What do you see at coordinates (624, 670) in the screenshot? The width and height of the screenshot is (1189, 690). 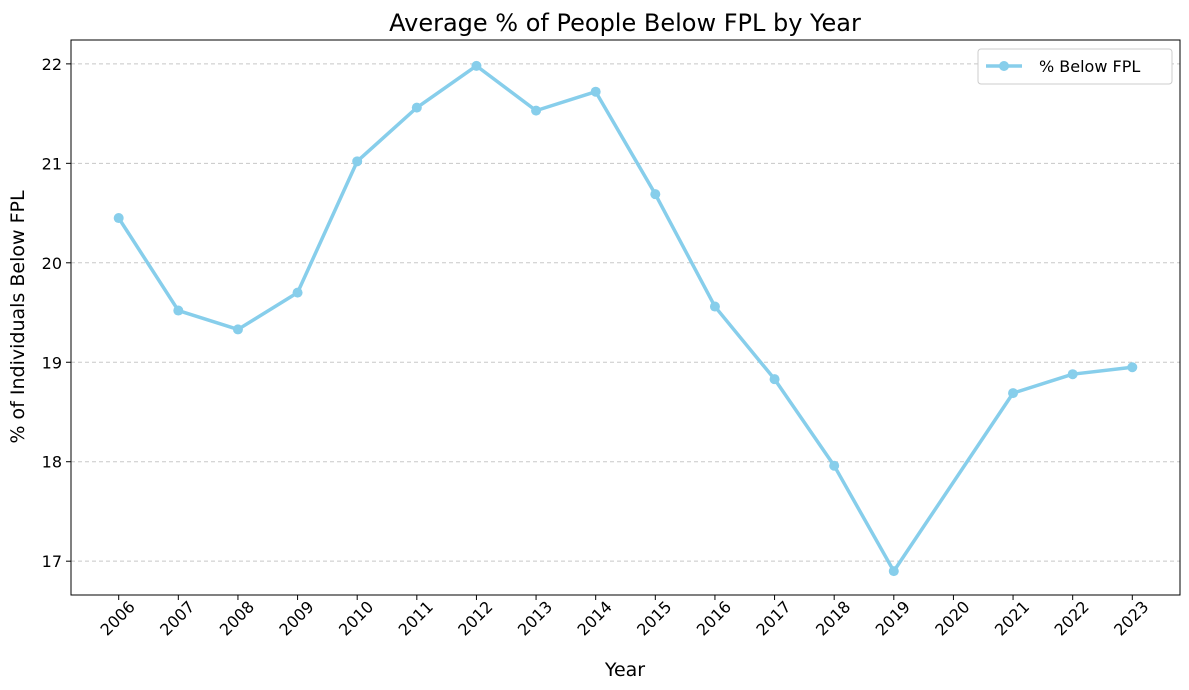 I see `x-axis-title: Year` at bounding box center [624, 670].